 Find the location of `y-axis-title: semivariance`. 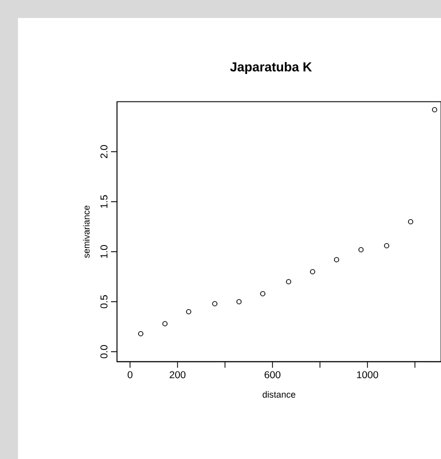

y-axis-title: semivariance is located at coordinates (86, 232).